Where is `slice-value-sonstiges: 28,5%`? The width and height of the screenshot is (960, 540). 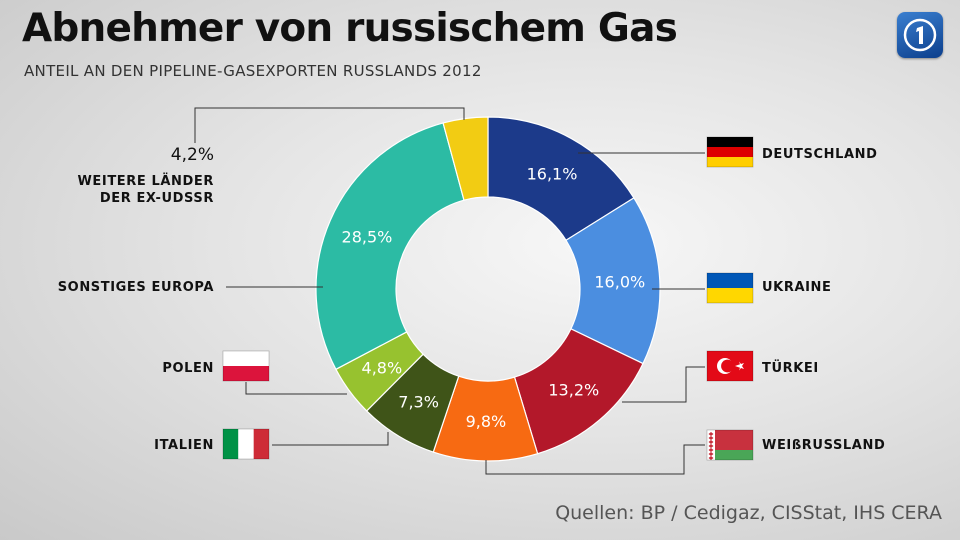 slice-value-sonstiges: 28,5% is located at coordinates (367, 236).